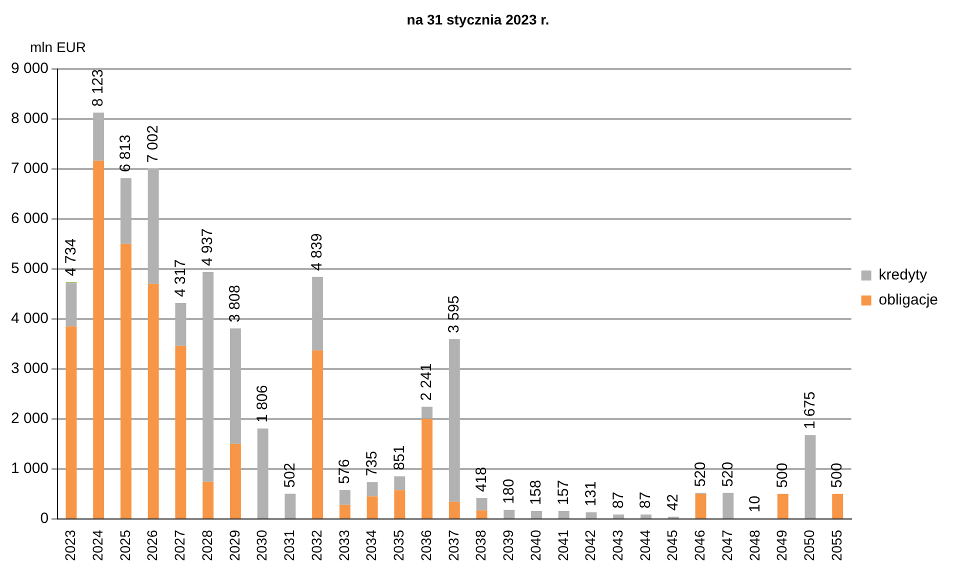 This screenshot has width=964, height=572. I want to click on total-label: 576, so click(345, 471).